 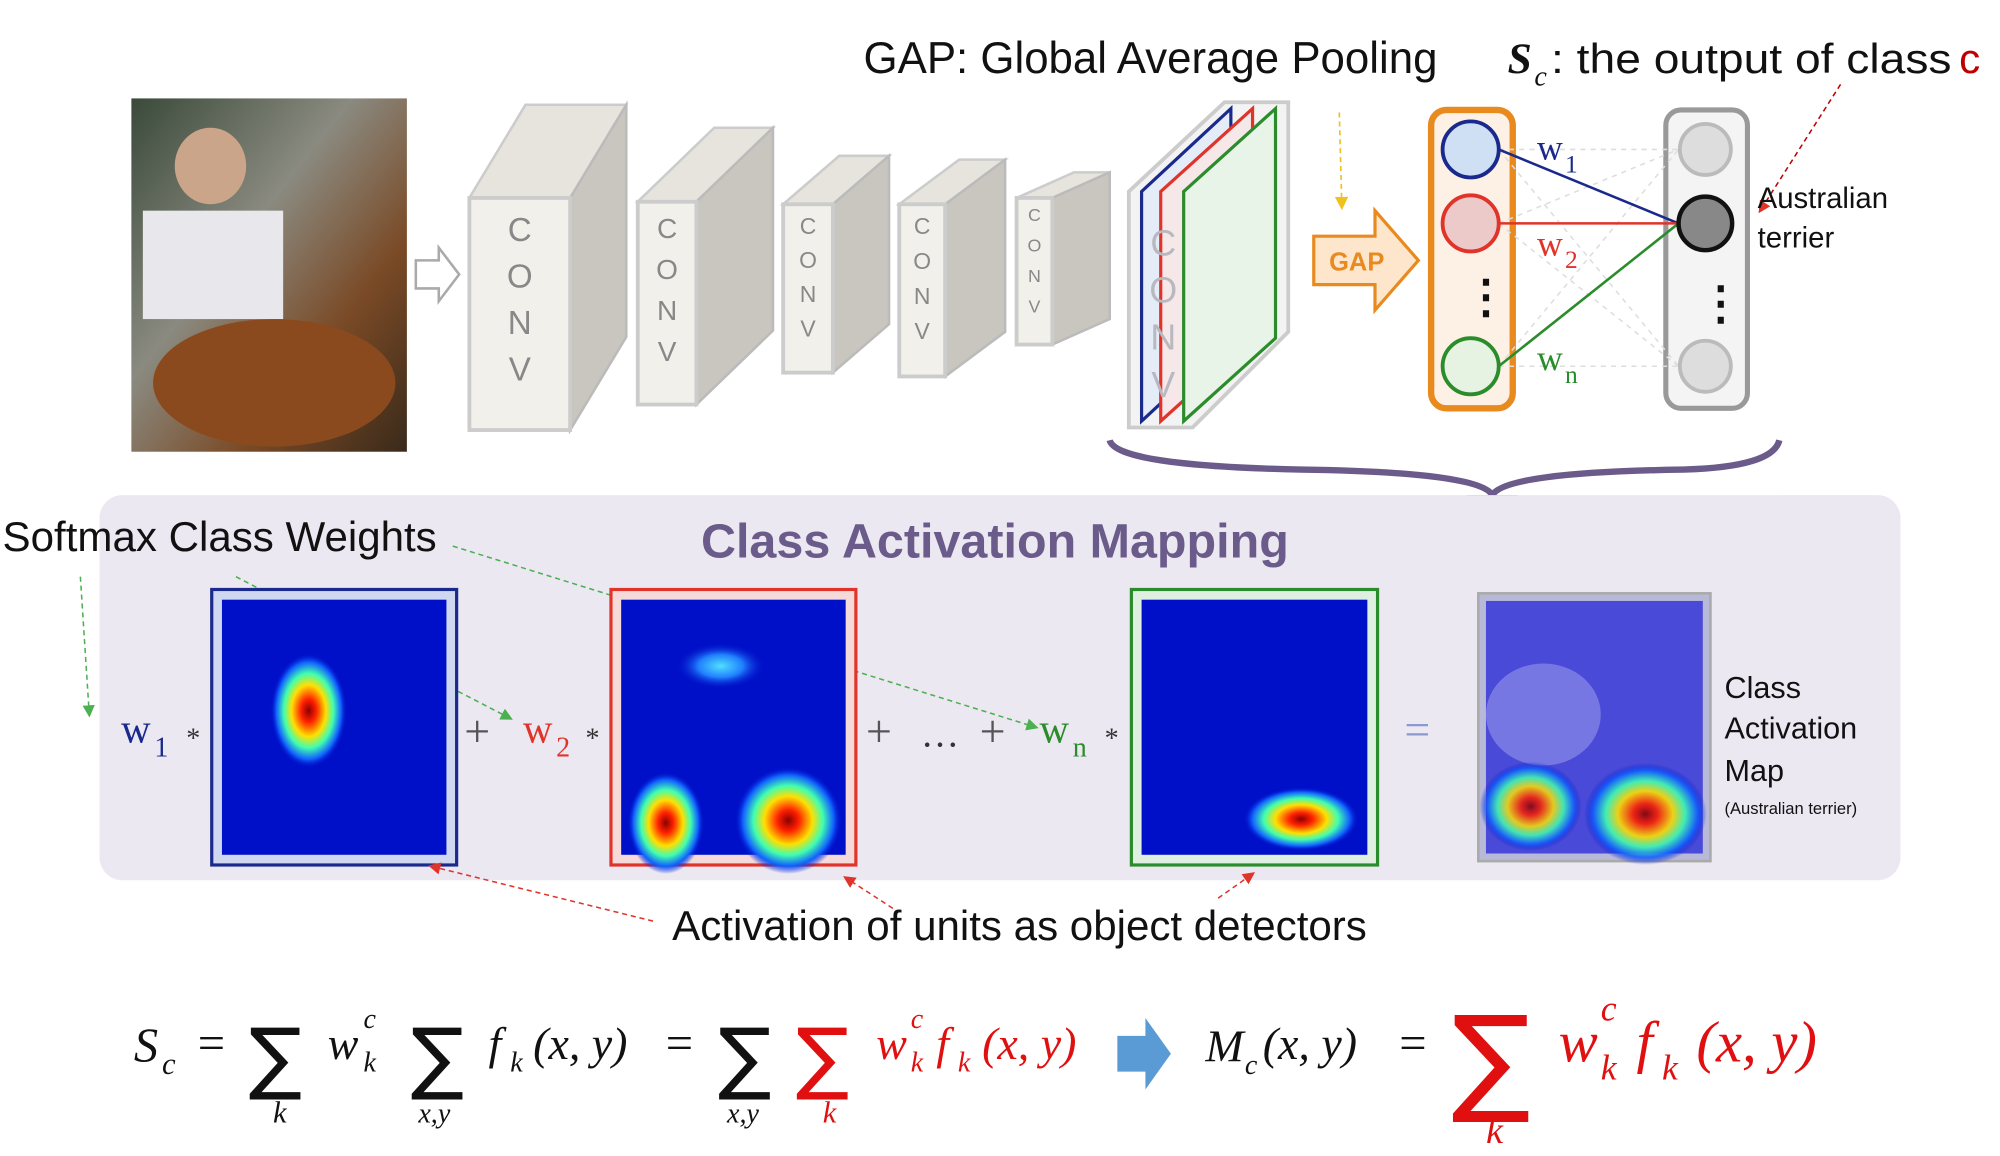 I want to click on cam-title: Class Activation Mapping, so click(x=995, y=542).